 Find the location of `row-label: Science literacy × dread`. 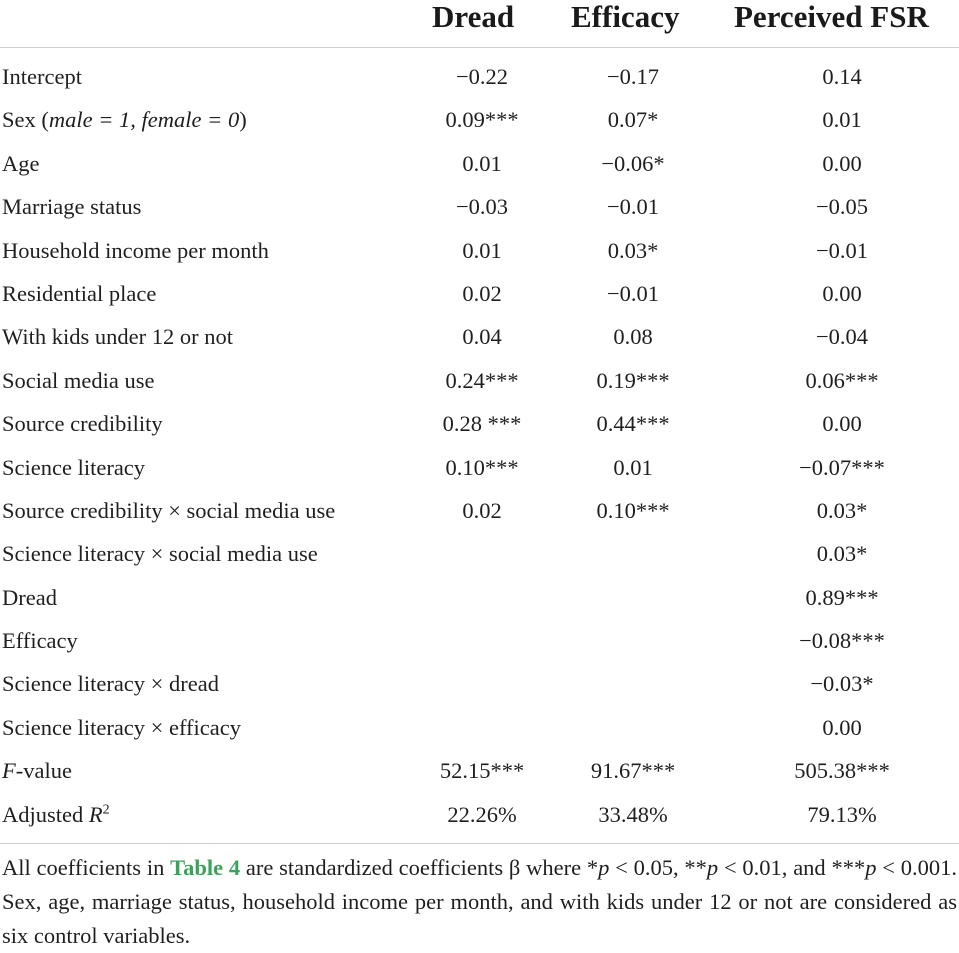

row-label: Science literacy × dread is located at coordinates (110, 684).